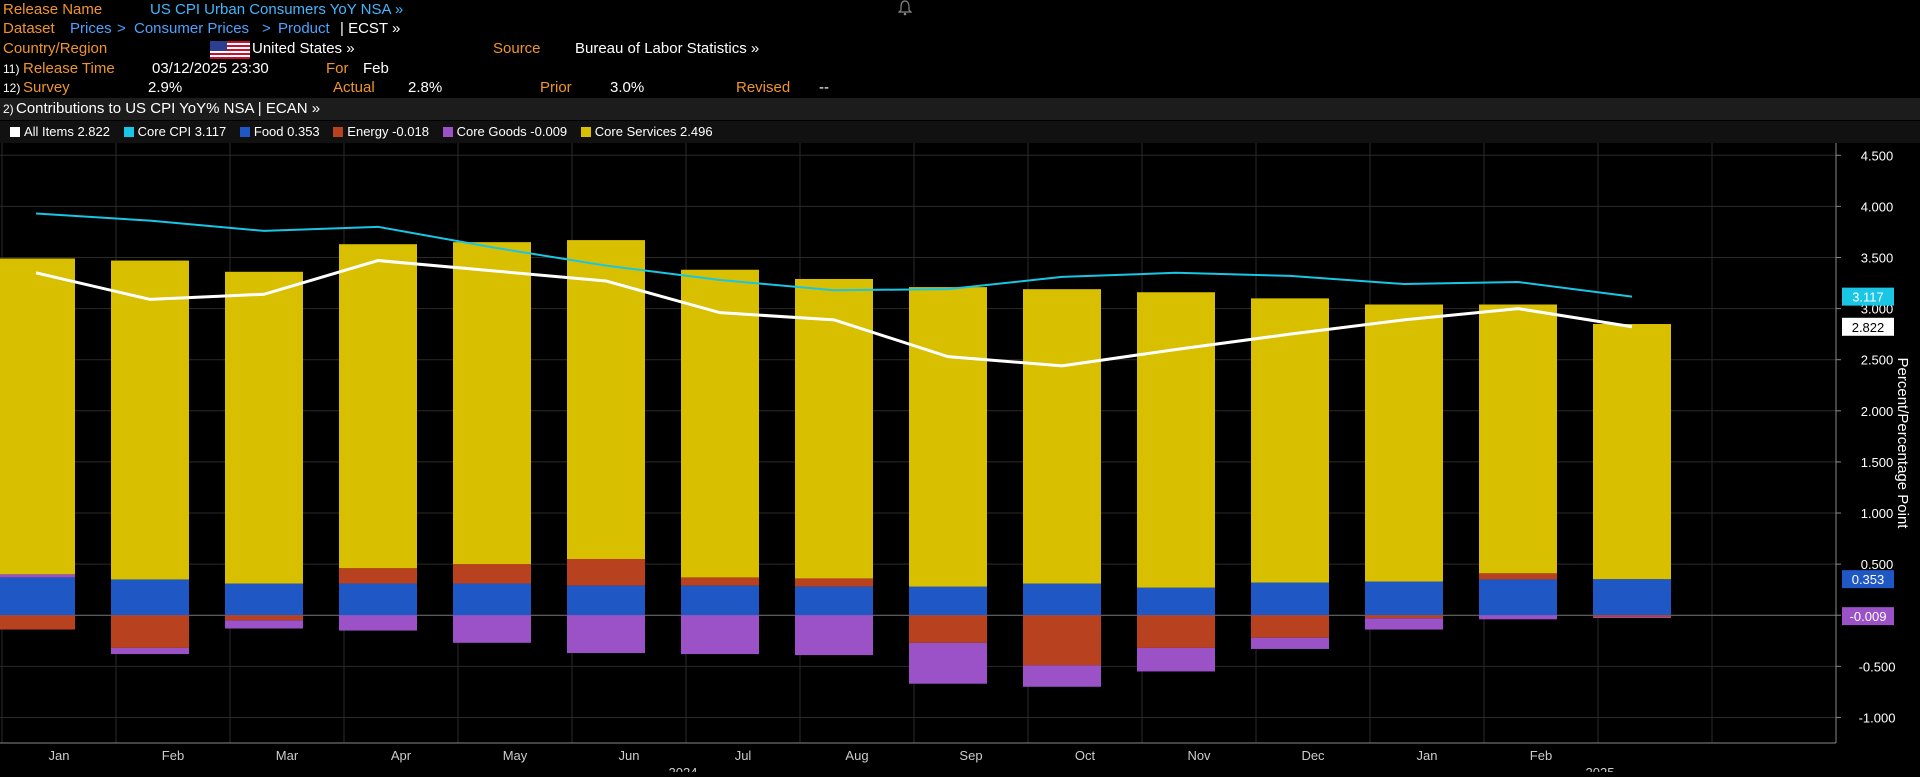 The width and height of the screenshot is (1920, 777). I want to click on y-tick-label: 1.500, so click(1877, 462).